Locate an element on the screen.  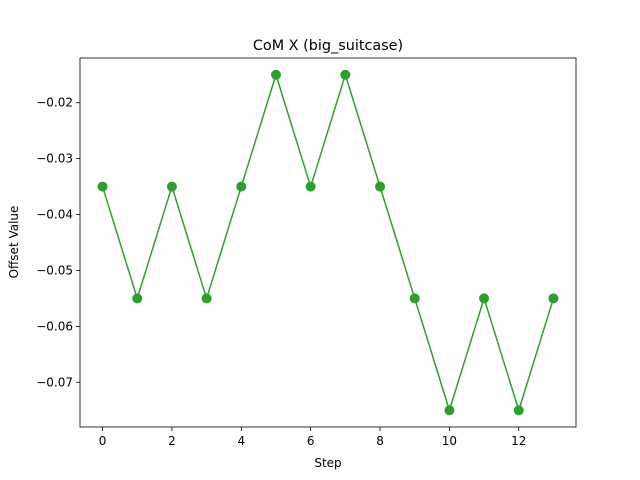
x-tick-label: 6 is located at coordinates (311, 441).